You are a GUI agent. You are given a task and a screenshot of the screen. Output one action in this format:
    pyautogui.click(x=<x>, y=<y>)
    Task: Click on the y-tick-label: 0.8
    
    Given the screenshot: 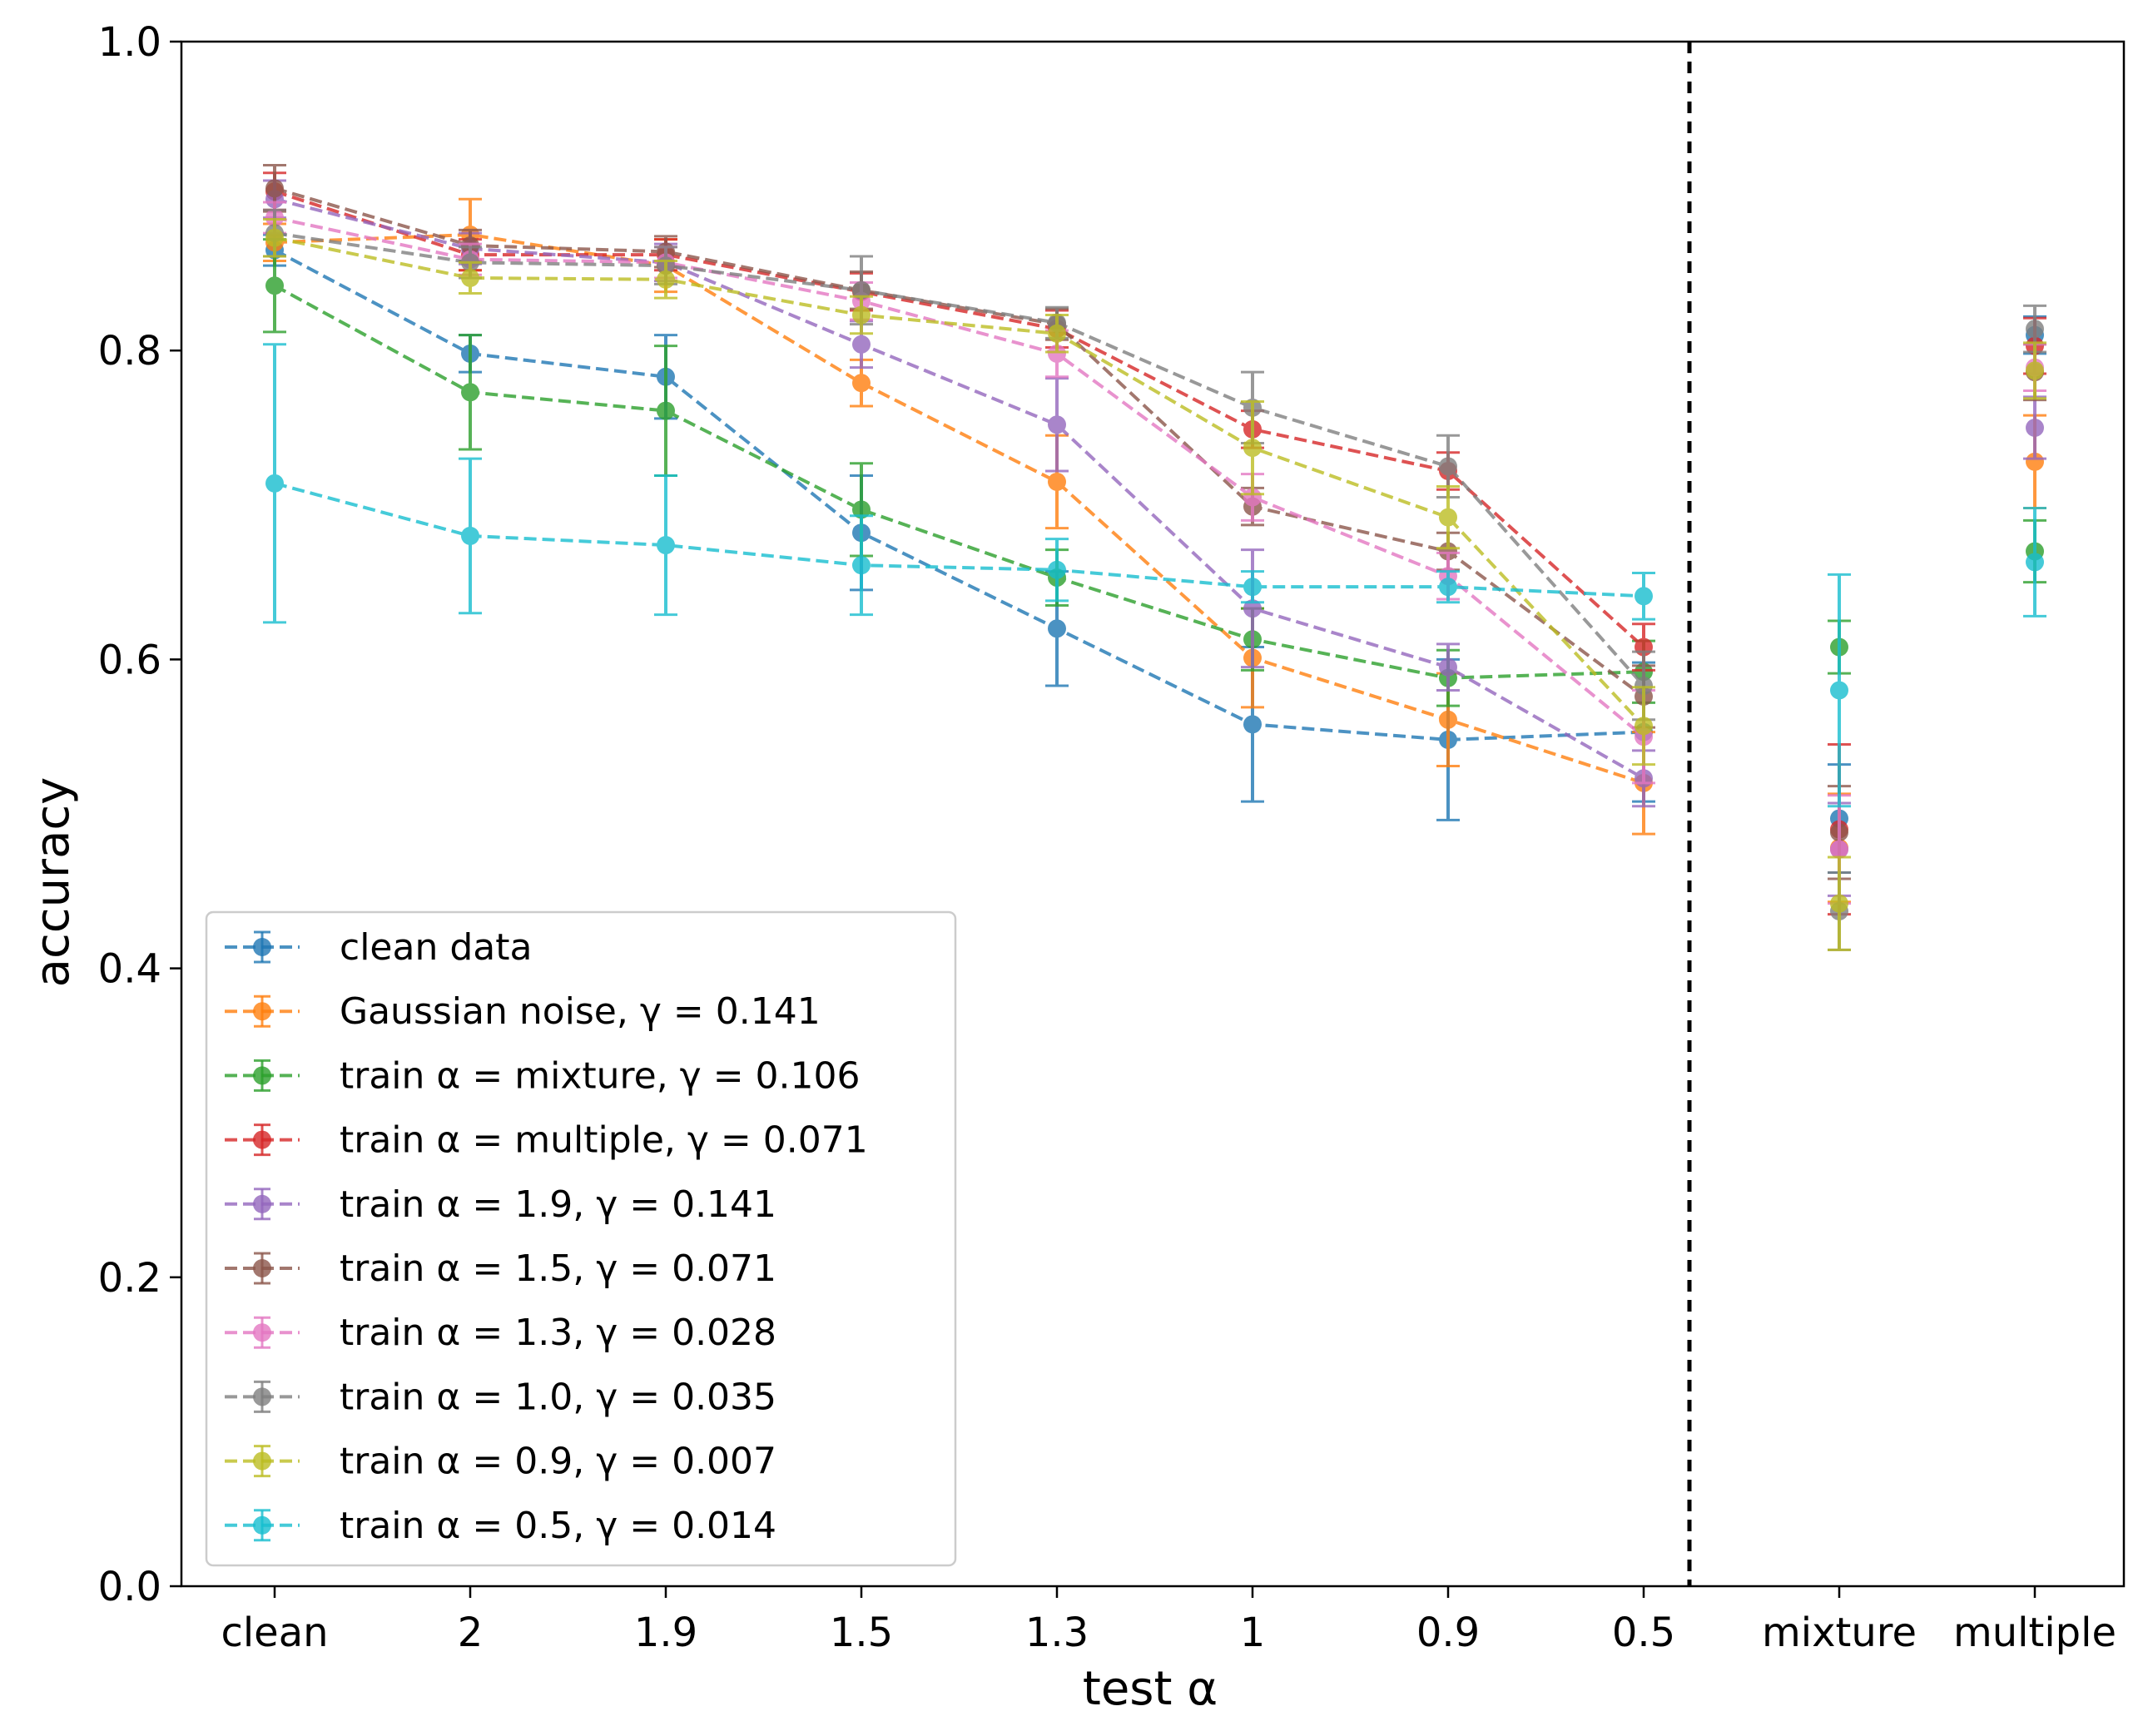 What is the action you would take?
    pyautogui.click(x=129, y=351)
    